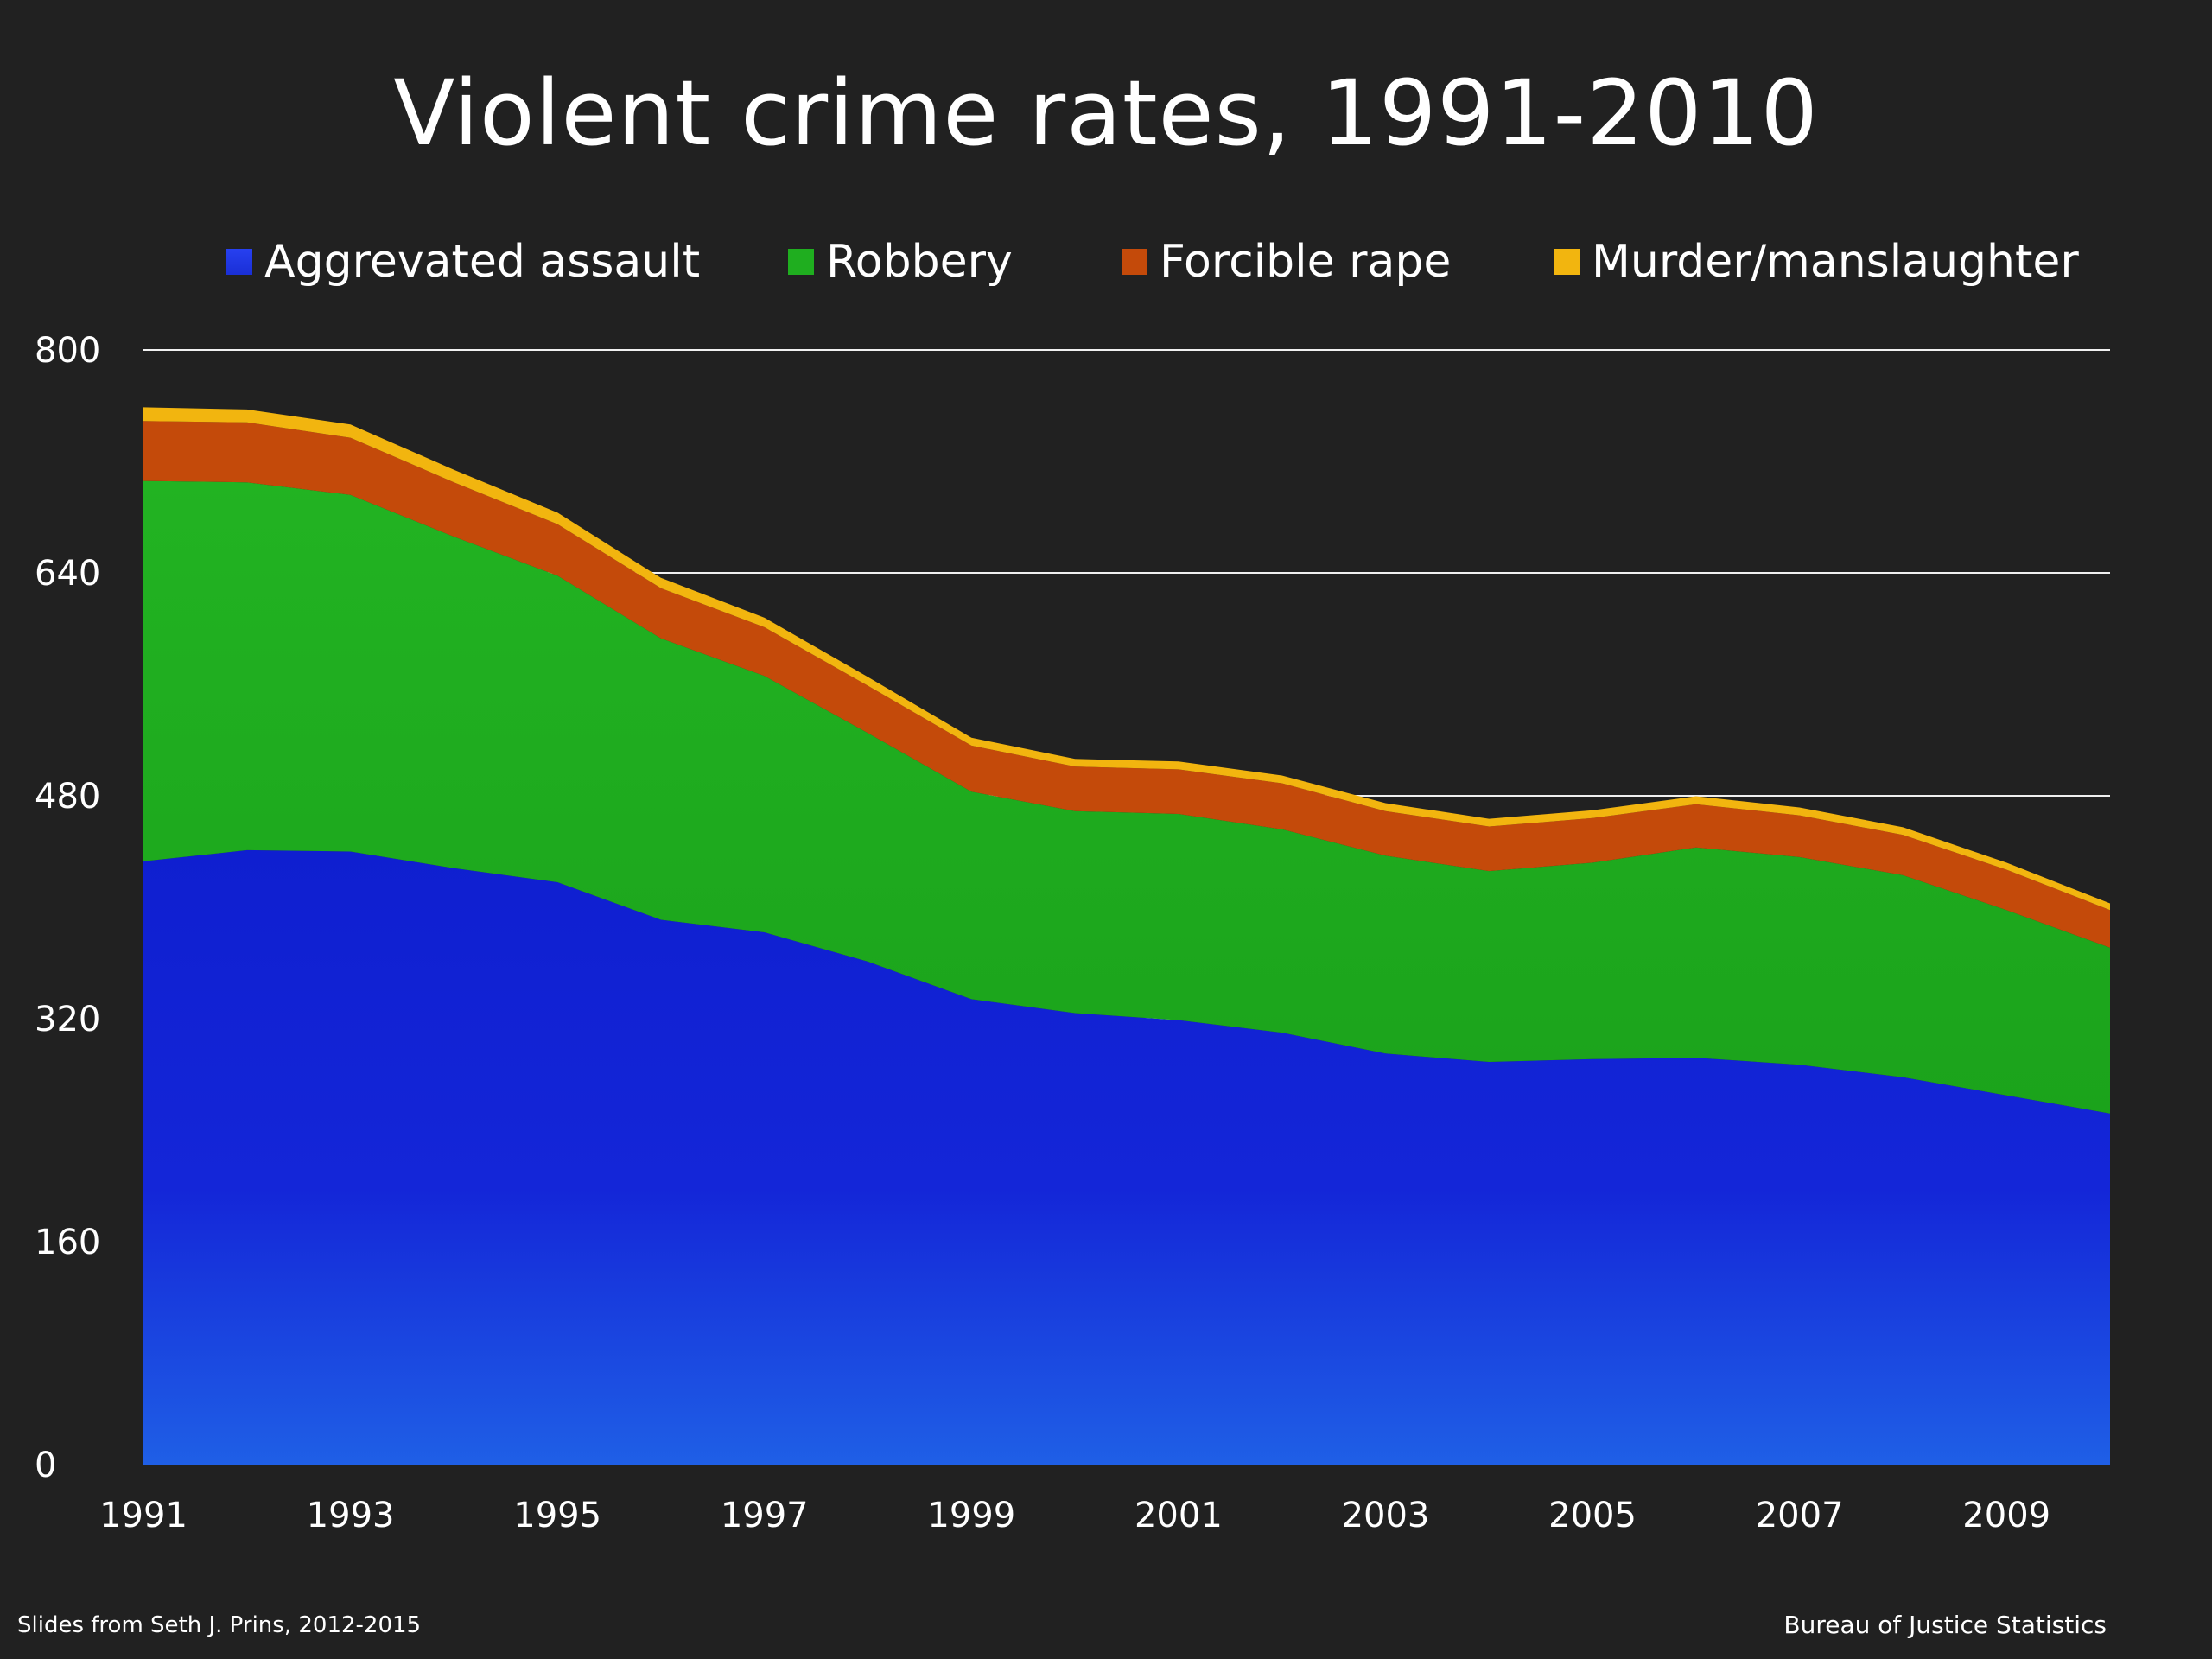 The width and height of the screenshot is (2212, 1659). I want to click on x-tick-label: 2005, so click(1592, 1515).